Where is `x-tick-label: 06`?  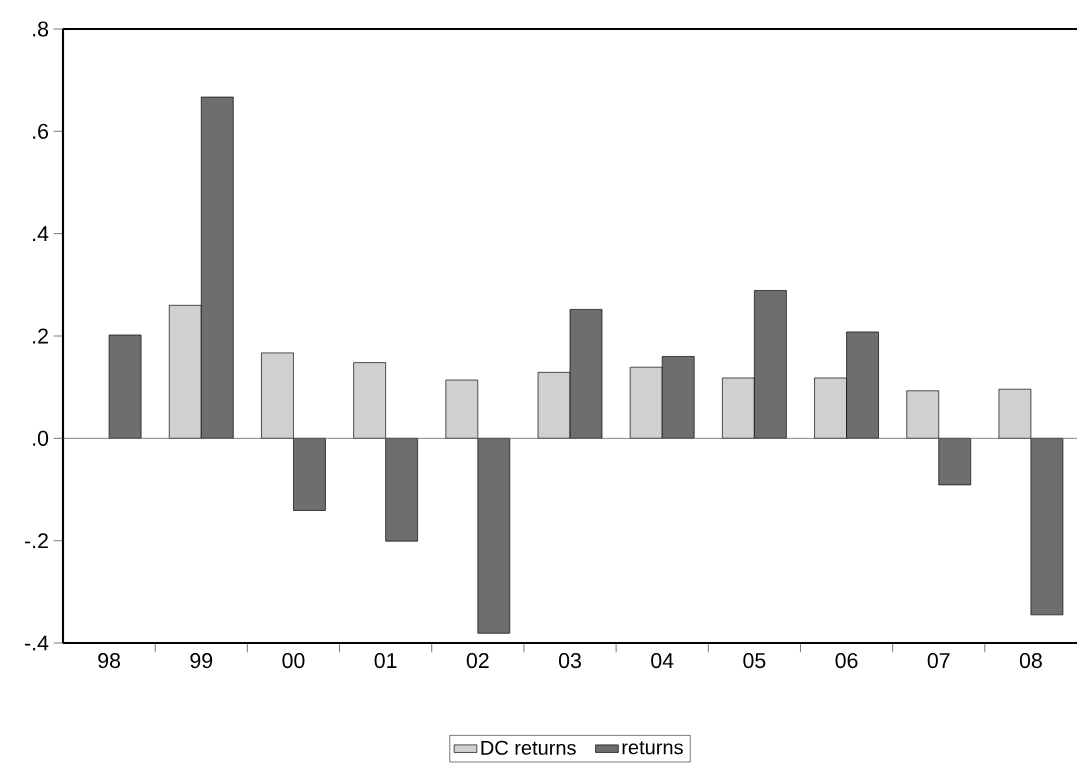
x-tick-label: 06 is located at coordinates (846, 661).